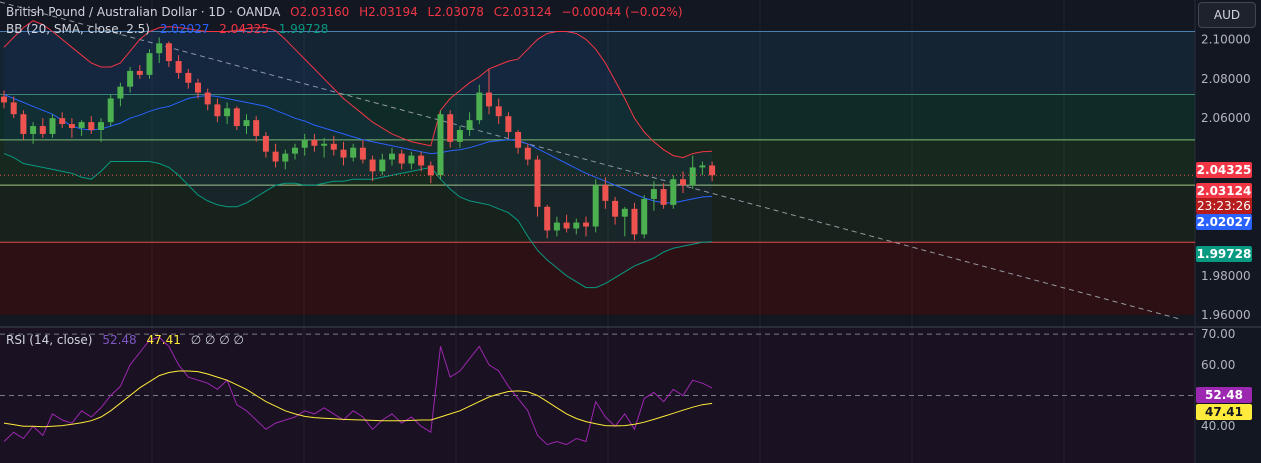 Image resolution: width=1261 pixels, height=463 pixels. I want to click on high-value: H2.03194, so click(388, 12).